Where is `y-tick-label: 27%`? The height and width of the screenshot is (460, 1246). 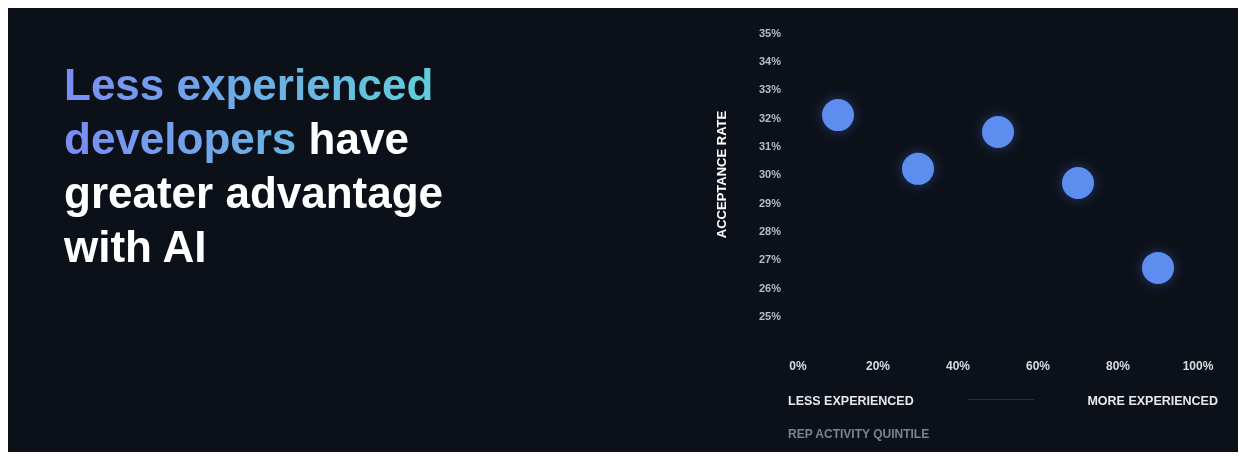 y-tick-label: 27% is located at coordinates (770, 259).